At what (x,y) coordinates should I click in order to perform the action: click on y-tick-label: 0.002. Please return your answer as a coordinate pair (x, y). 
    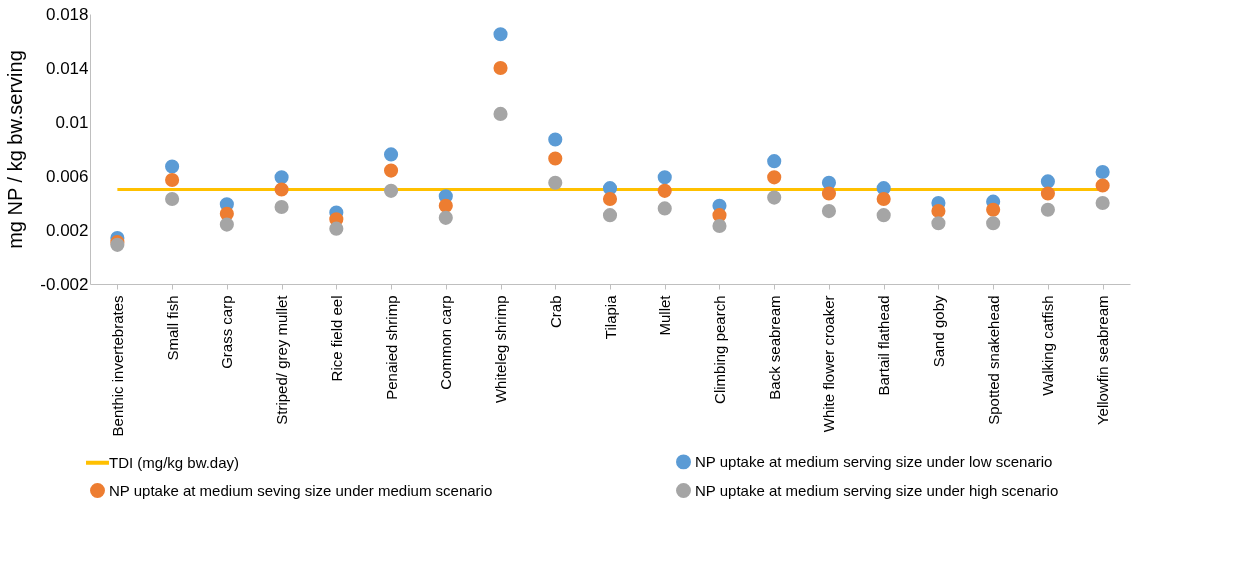
    Looking at the image, I should click on (67, 230).